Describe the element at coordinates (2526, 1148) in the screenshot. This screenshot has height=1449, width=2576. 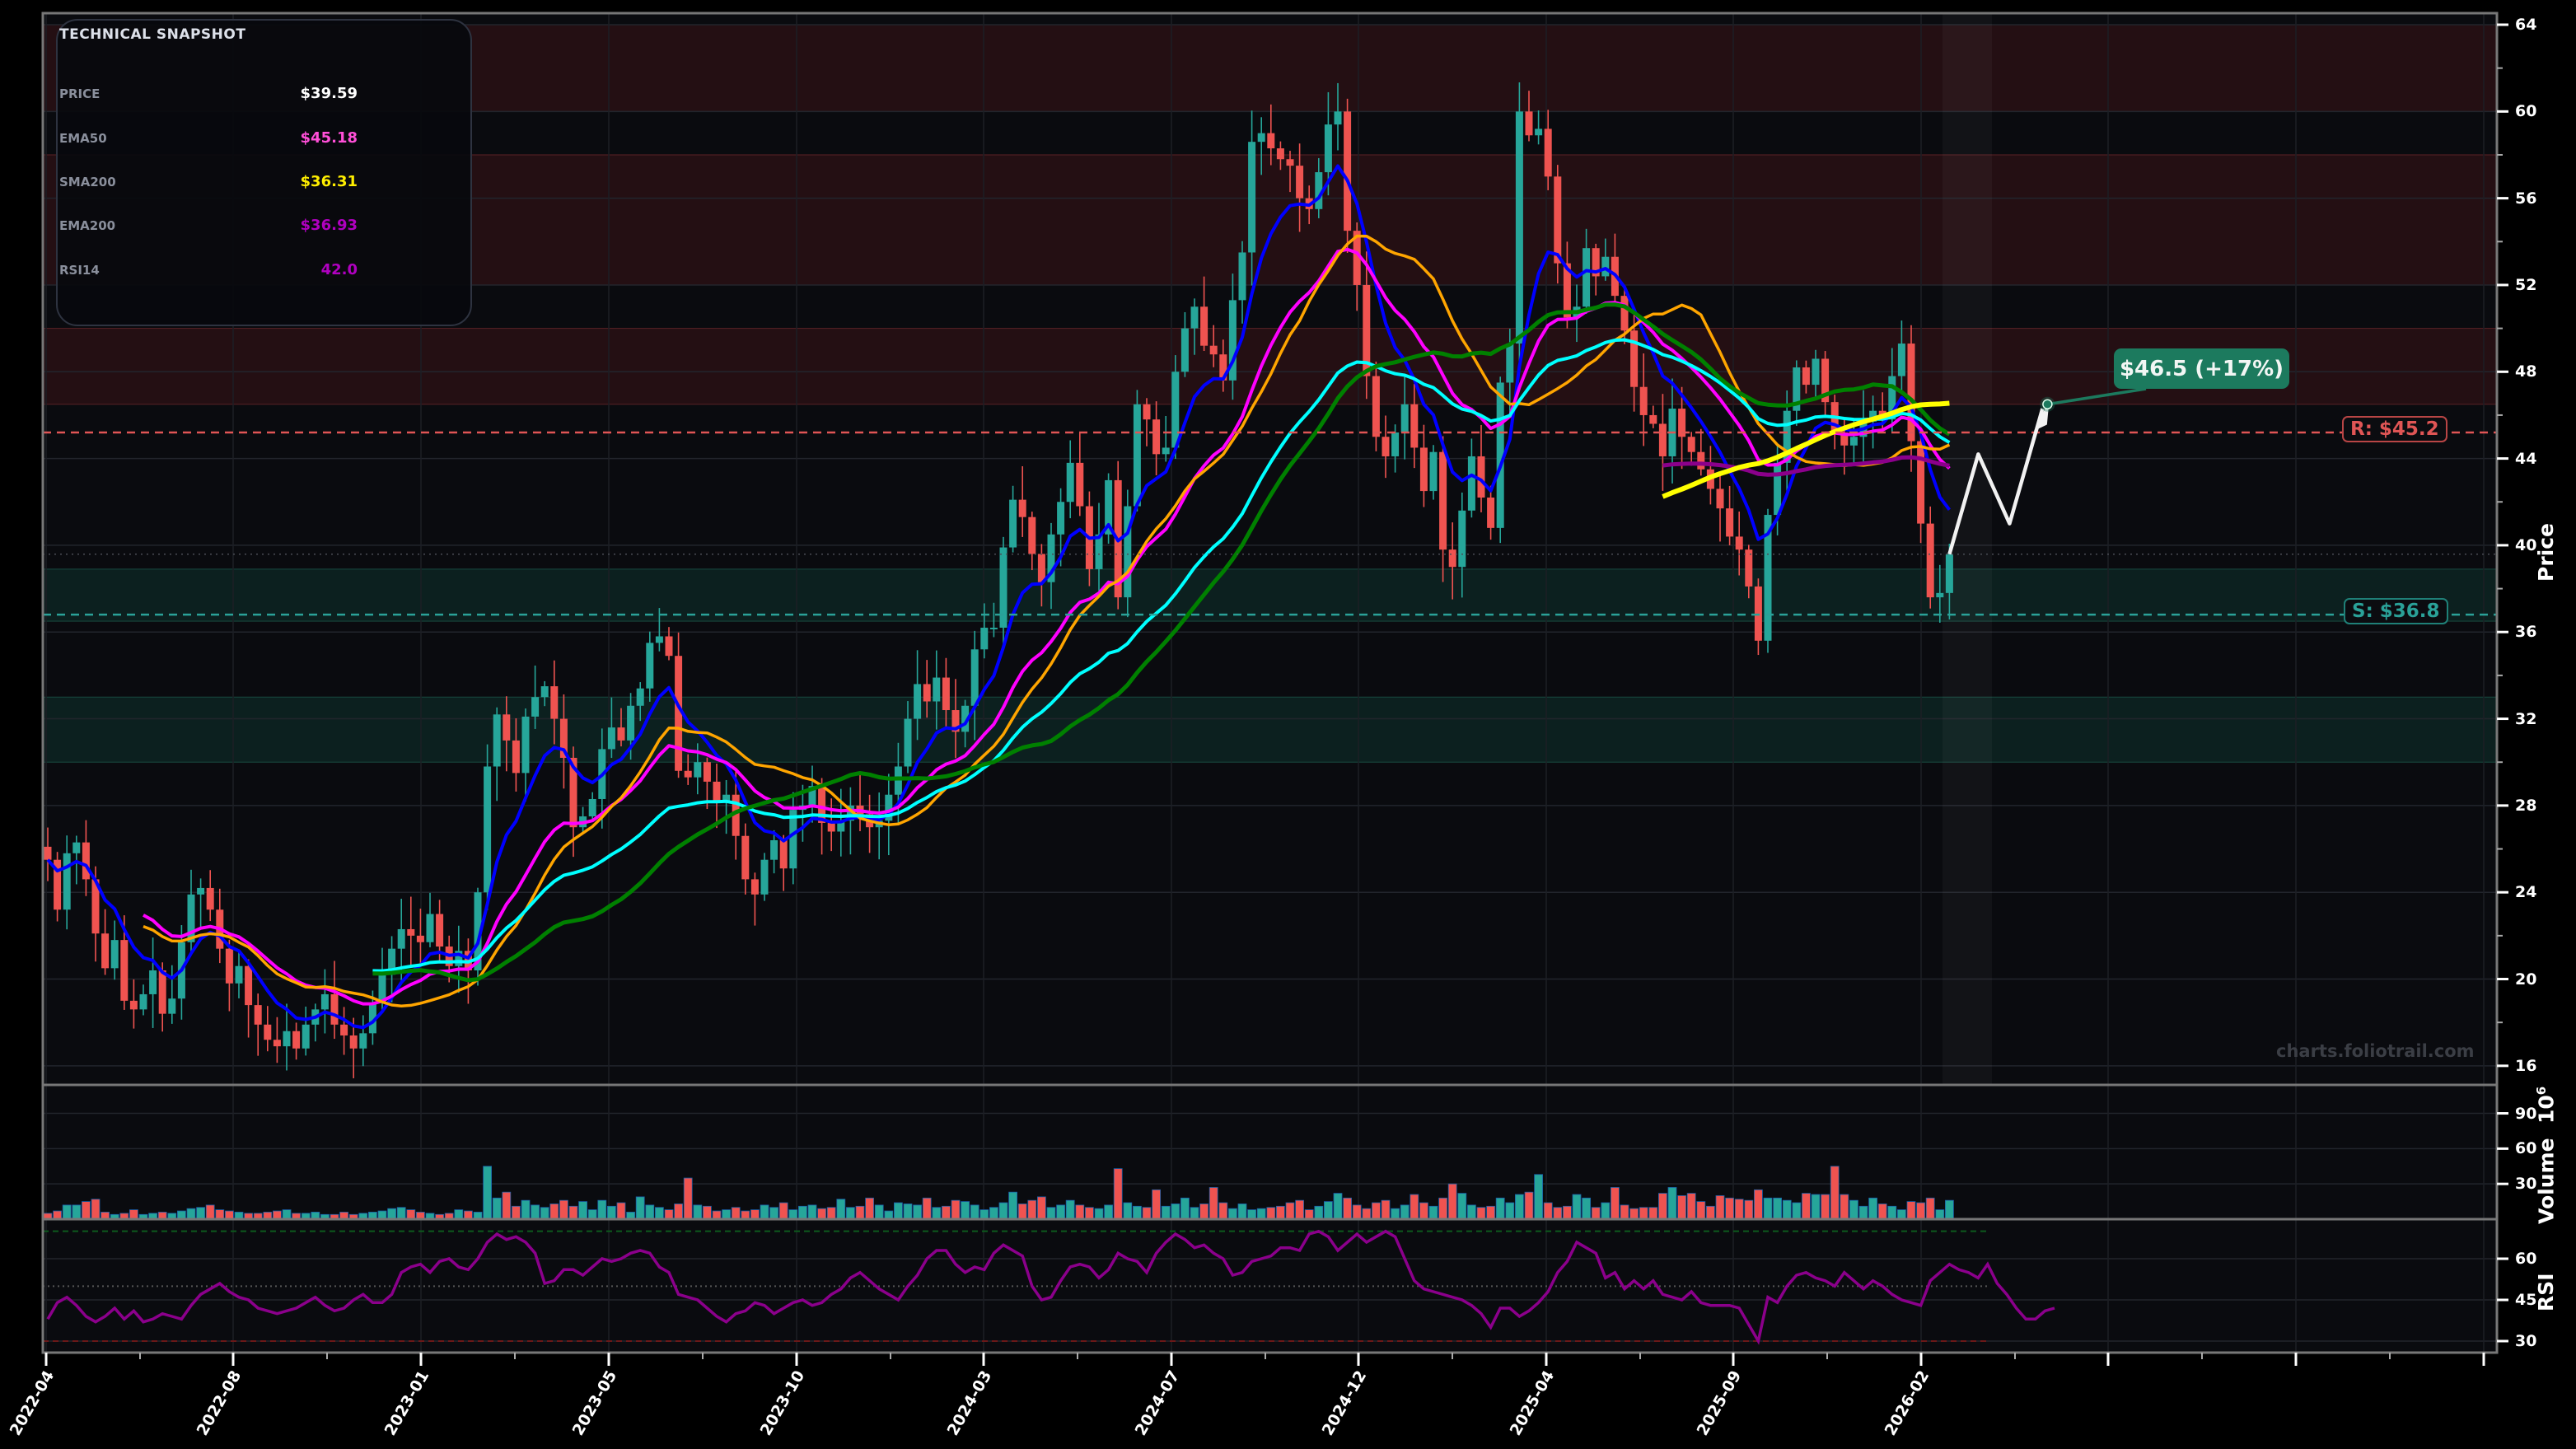
I see `volume-tick: 60` at that location.